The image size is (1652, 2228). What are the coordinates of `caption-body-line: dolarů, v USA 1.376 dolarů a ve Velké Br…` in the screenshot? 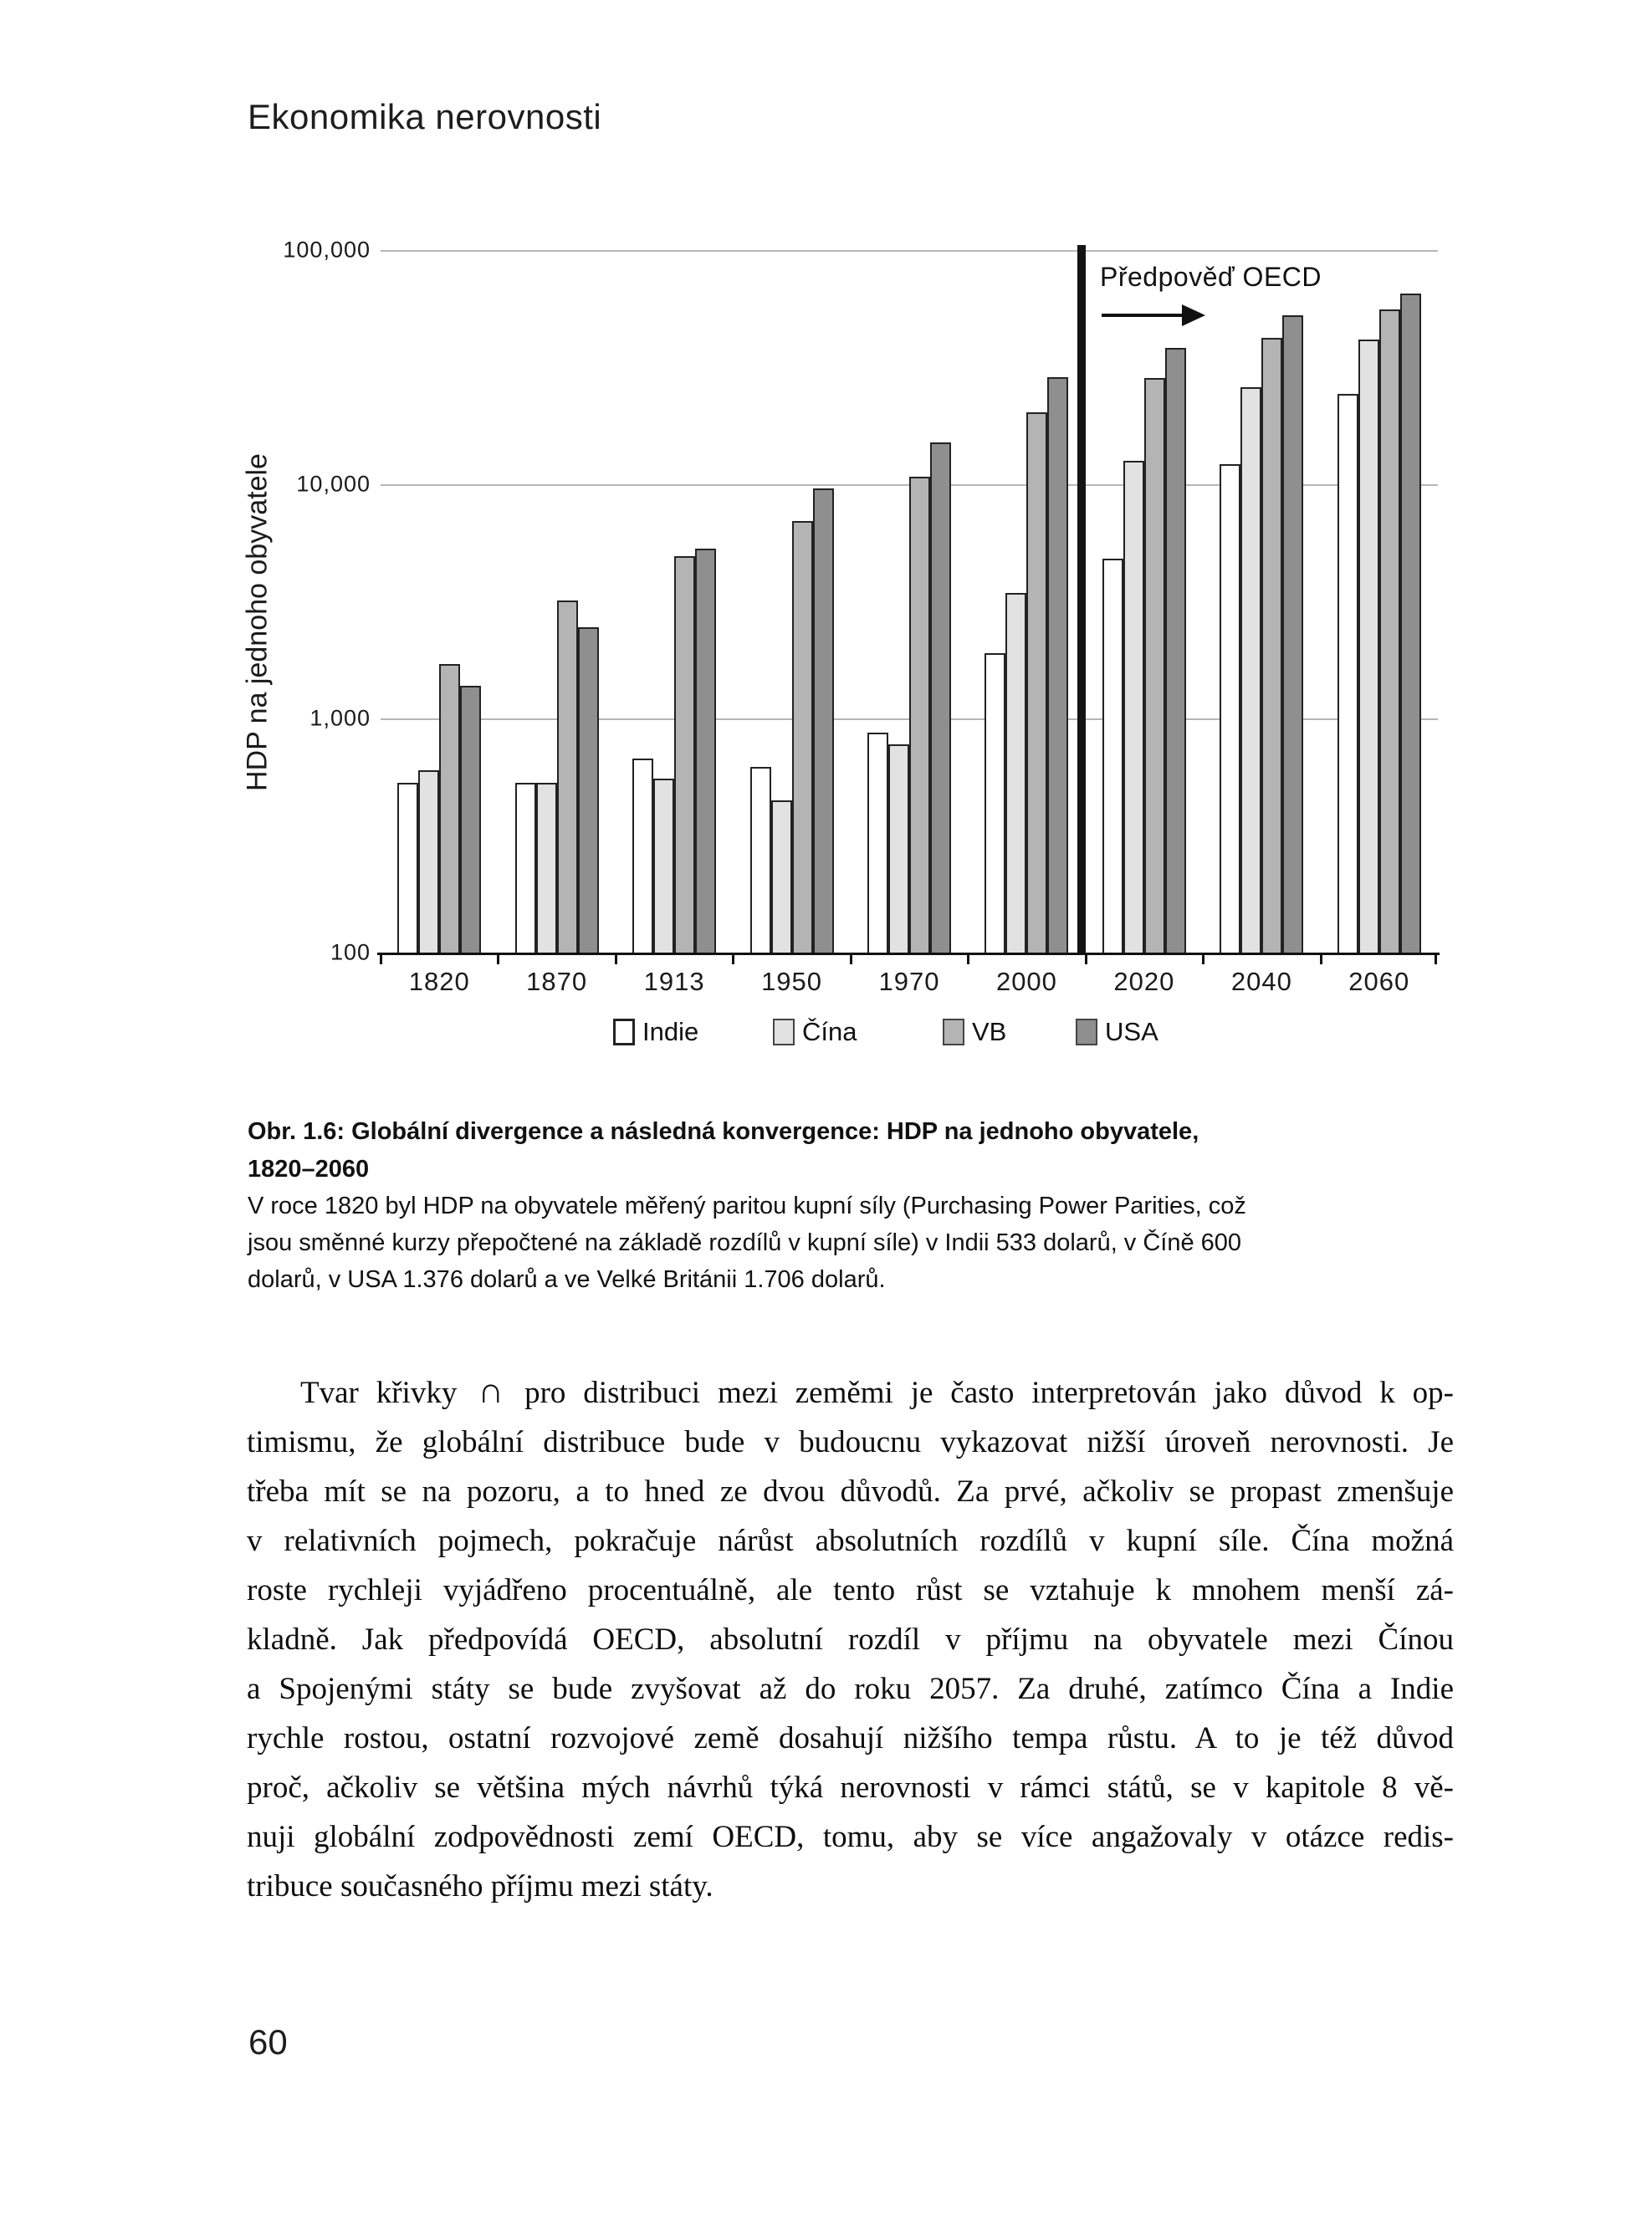 It's located at (567, 1280).